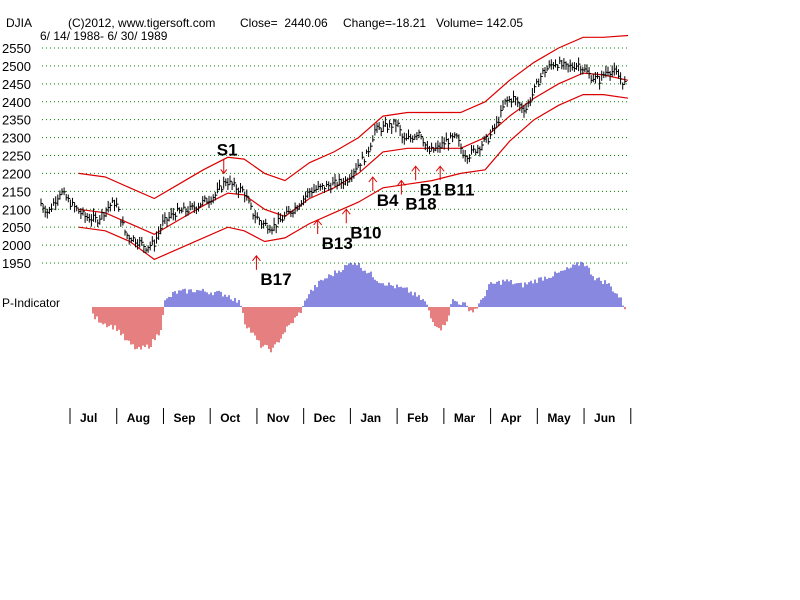  I want to click on month-label-jul: Jul, so click(88, 418).